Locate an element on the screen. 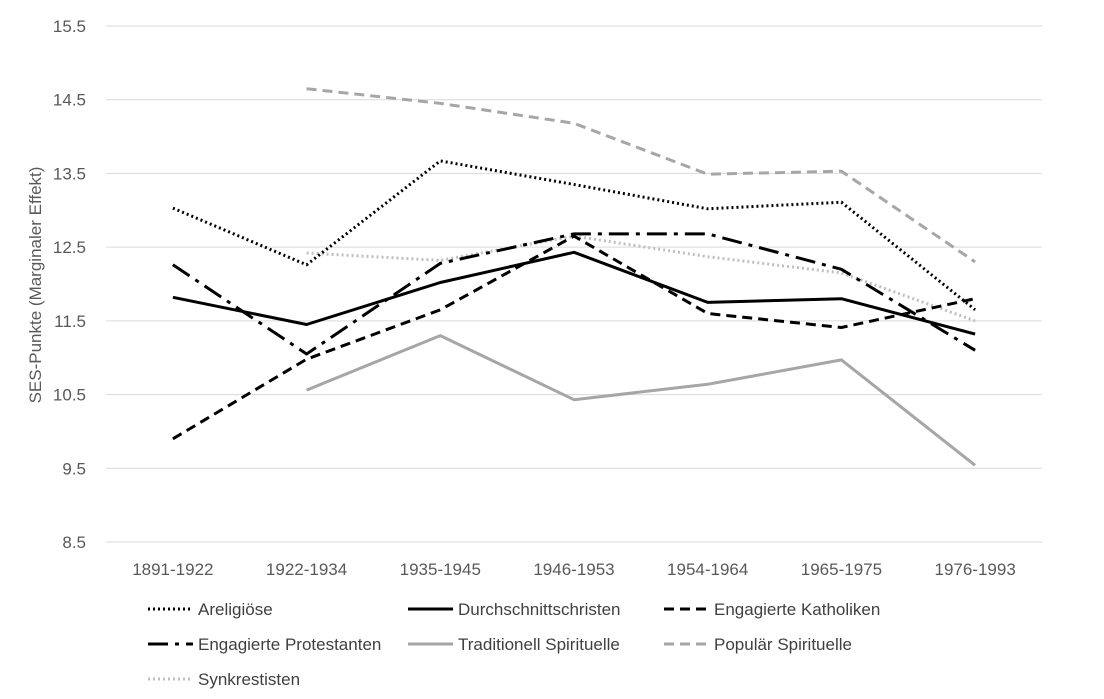  y-axis-ticks: 8.5 9.5 10.5 11.5 12.5 13.5 14.5 15.5 is located at coordinates (69, 284).